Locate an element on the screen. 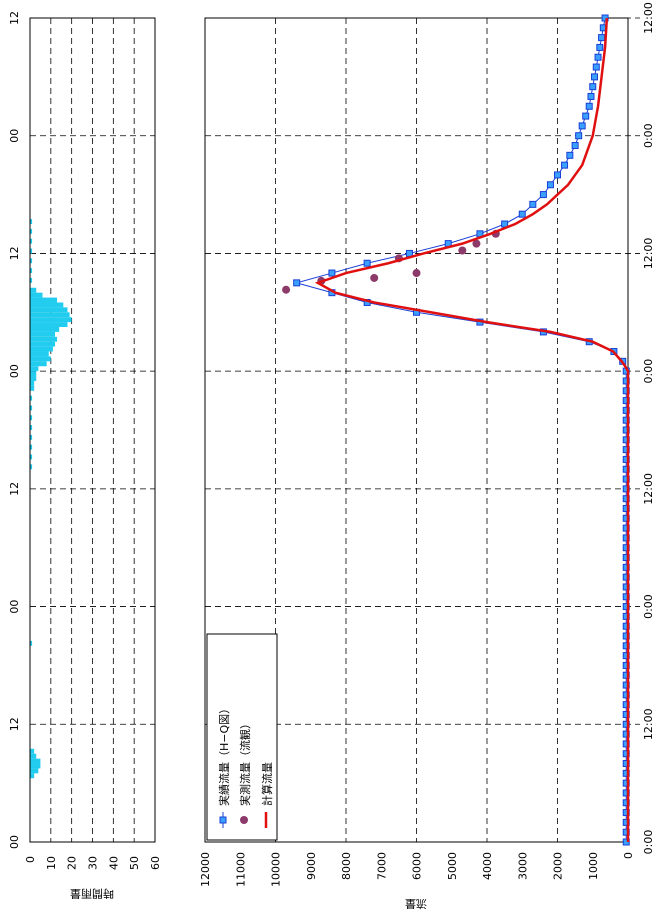 Image resolution: width=661 pixels, height=921 pixels. rain-ytick-label: 30 is located at coordinates (93, 863).